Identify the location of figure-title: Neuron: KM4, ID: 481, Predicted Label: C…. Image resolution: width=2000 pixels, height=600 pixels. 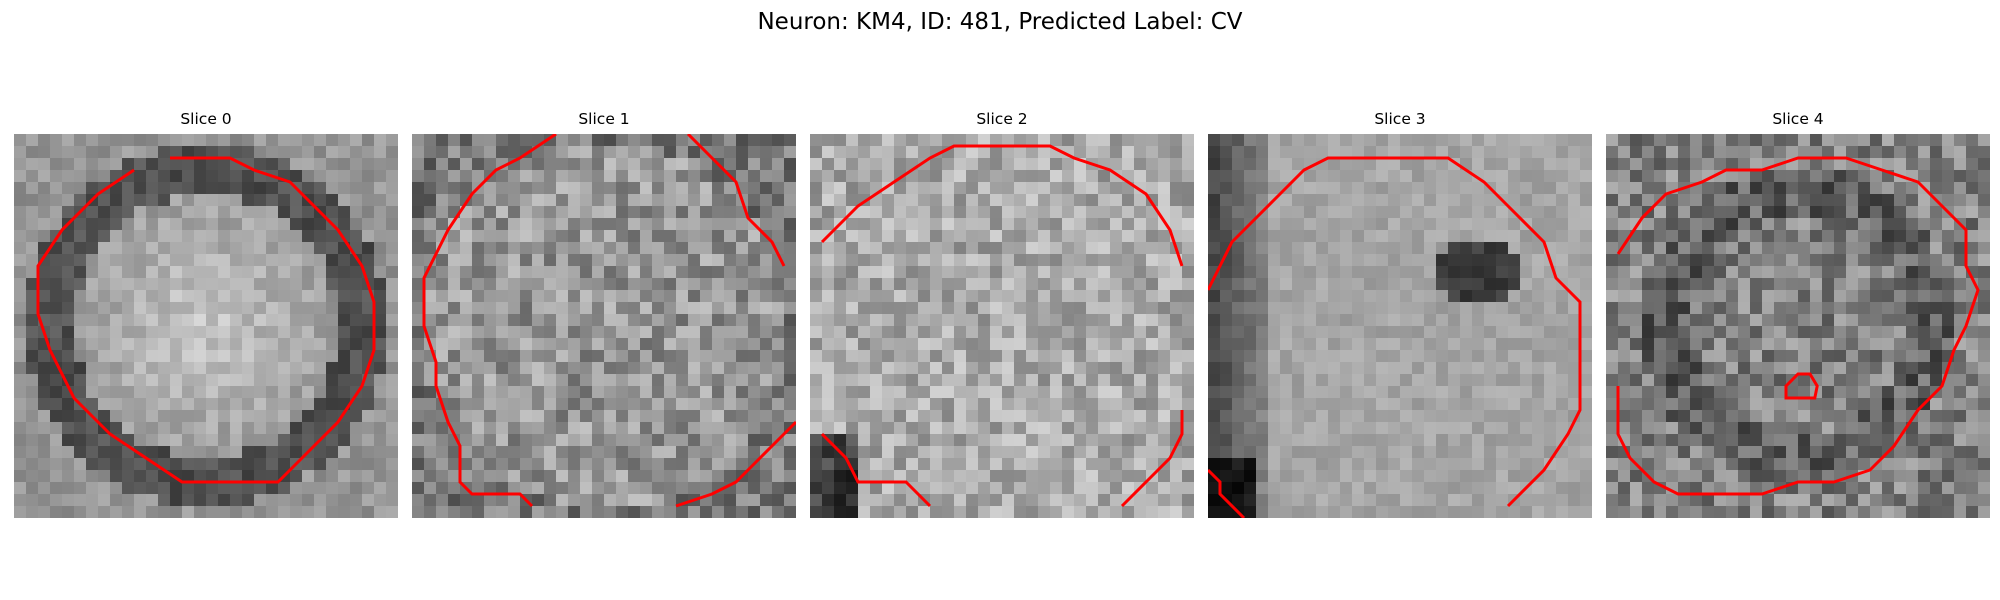
(1000, 22).